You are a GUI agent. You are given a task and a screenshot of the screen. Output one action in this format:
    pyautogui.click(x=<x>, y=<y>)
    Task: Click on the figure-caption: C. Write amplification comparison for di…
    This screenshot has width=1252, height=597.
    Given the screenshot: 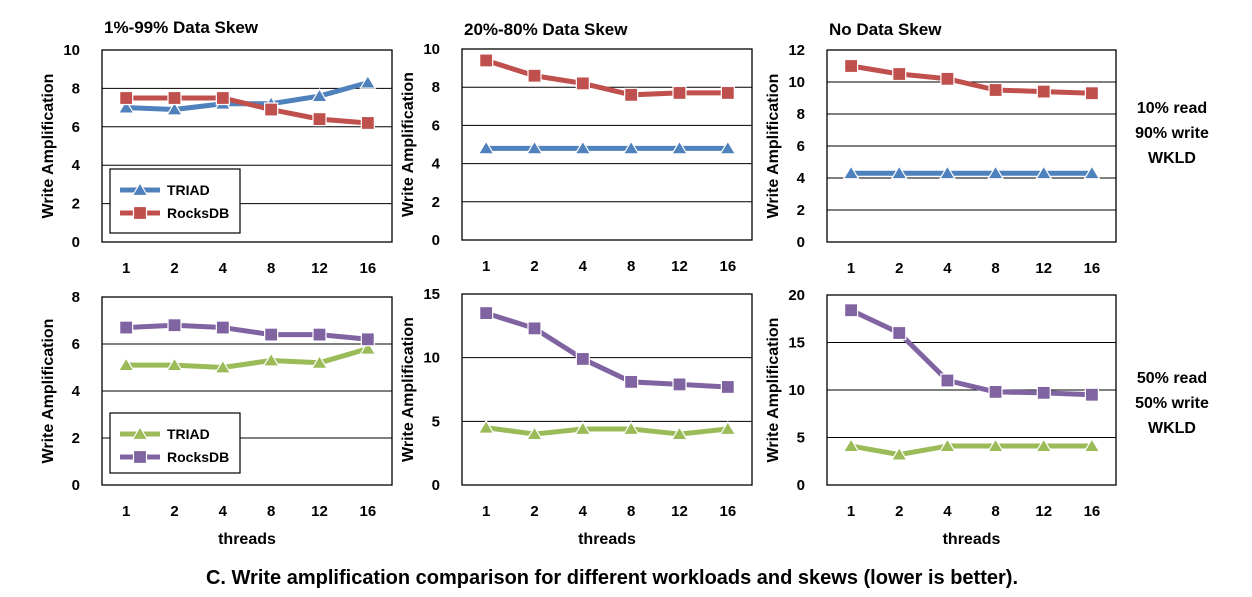 What is the action you would take?
    pyautogui.click(x=612, y=578)
    